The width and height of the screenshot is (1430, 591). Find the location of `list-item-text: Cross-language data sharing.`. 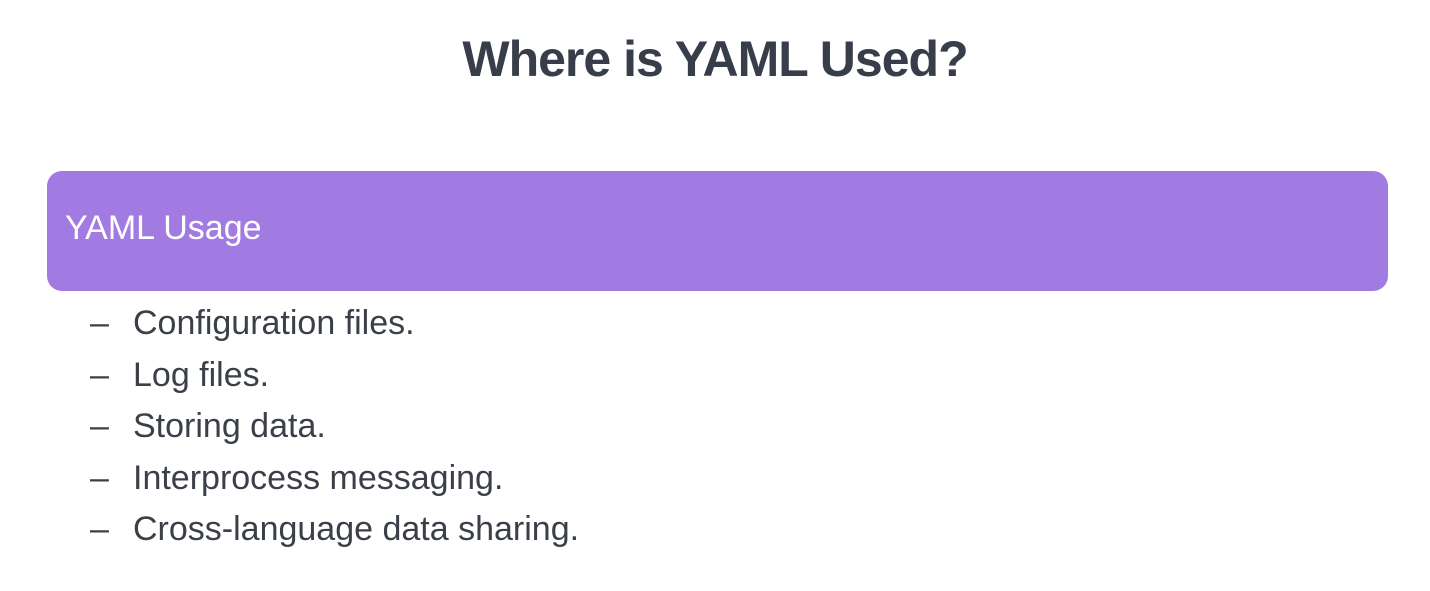

list-item-text: Cross-language data sharing. is located at coordinates (356, 529).